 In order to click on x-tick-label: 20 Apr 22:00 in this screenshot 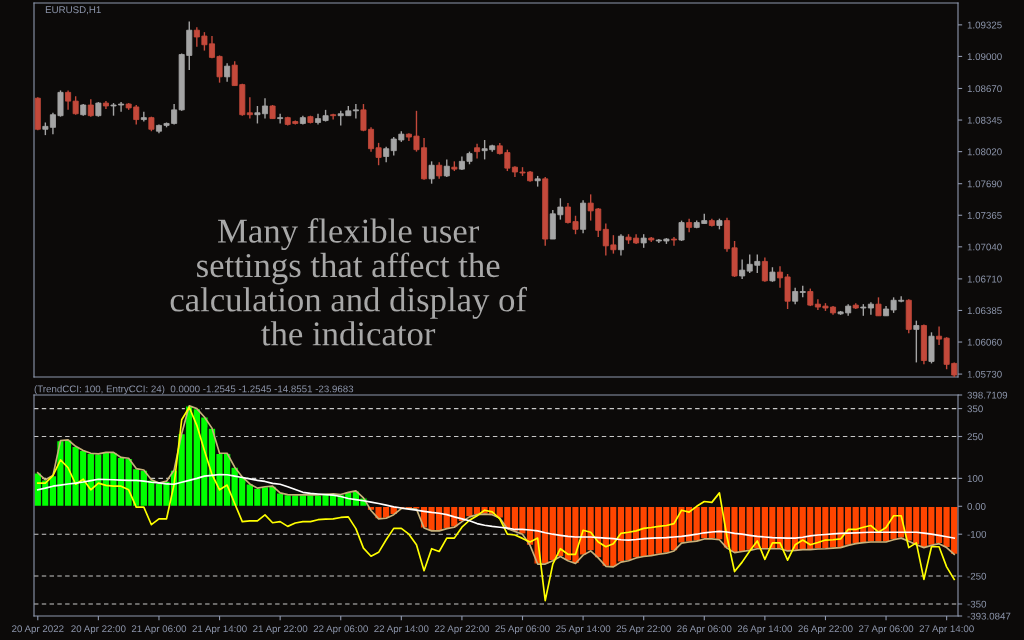, I will do `click(98, 630)`.